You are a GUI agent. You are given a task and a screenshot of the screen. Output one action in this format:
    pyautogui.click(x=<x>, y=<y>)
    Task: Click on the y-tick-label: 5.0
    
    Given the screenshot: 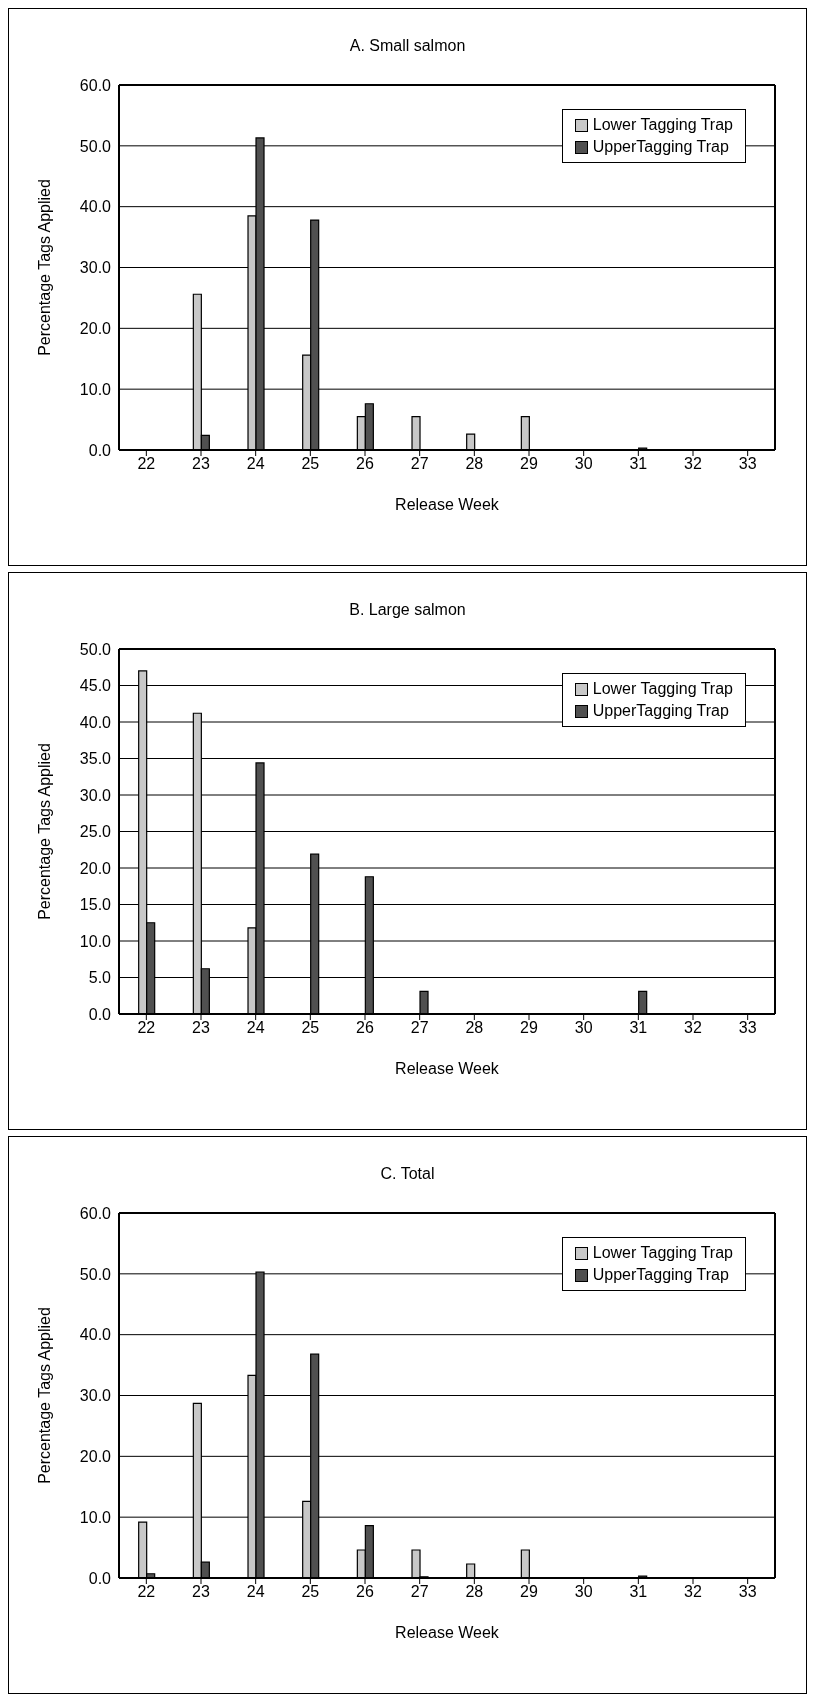 What is the action you would take?
    pyautogui.click(x=100, y=978)
    